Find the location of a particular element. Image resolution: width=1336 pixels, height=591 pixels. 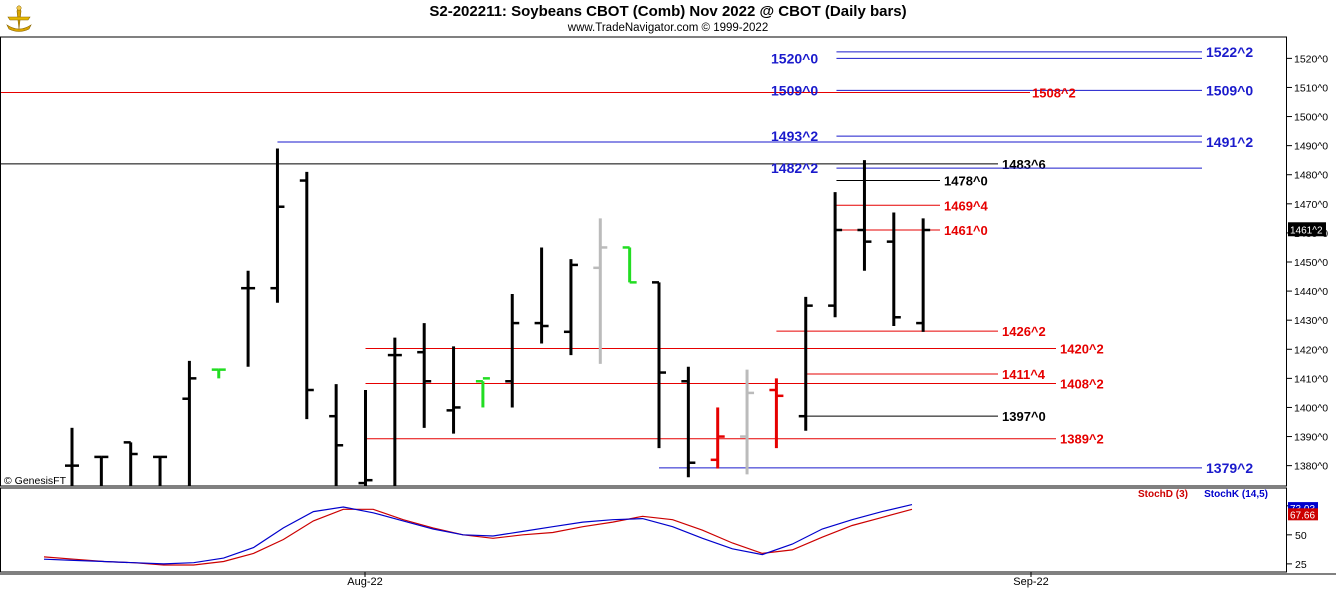

level-label: 1408^2 is located at coordinates (1082, 383).